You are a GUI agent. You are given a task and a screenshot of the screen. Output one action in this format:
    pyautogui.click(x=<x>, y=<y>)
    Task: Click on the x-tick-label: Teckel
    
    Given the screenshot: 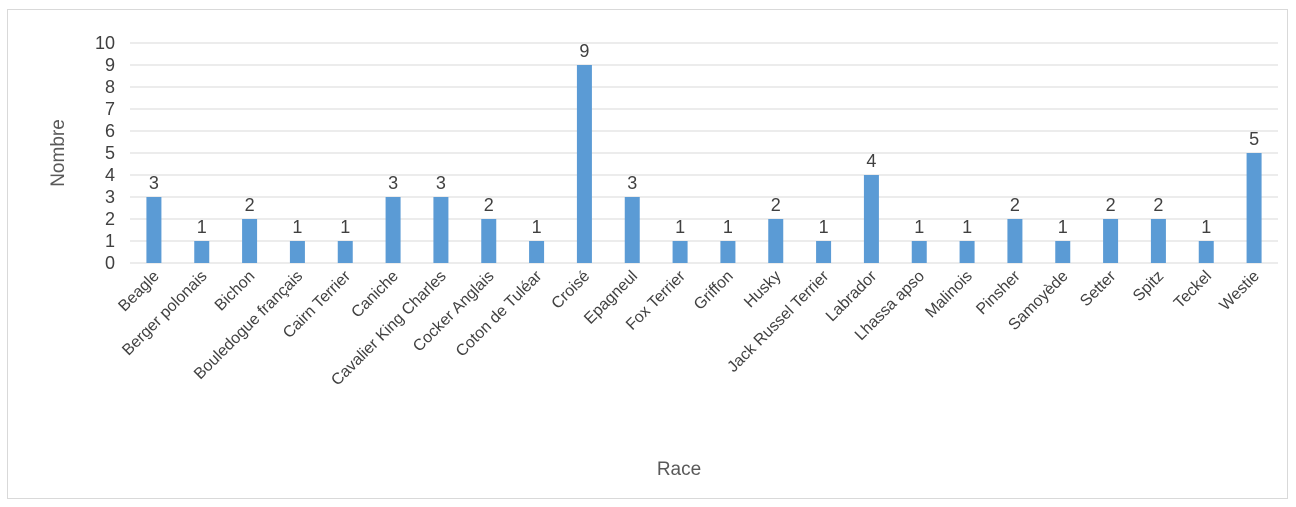 What is the action you would take?
    pyautogui.click(x=1193, y=290)
    